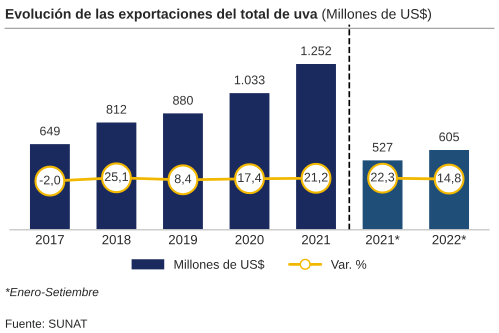 Image resolution: width=499 pixels, height=333 pixels. I want to click on data-label: -2,0, so click(50, 181).